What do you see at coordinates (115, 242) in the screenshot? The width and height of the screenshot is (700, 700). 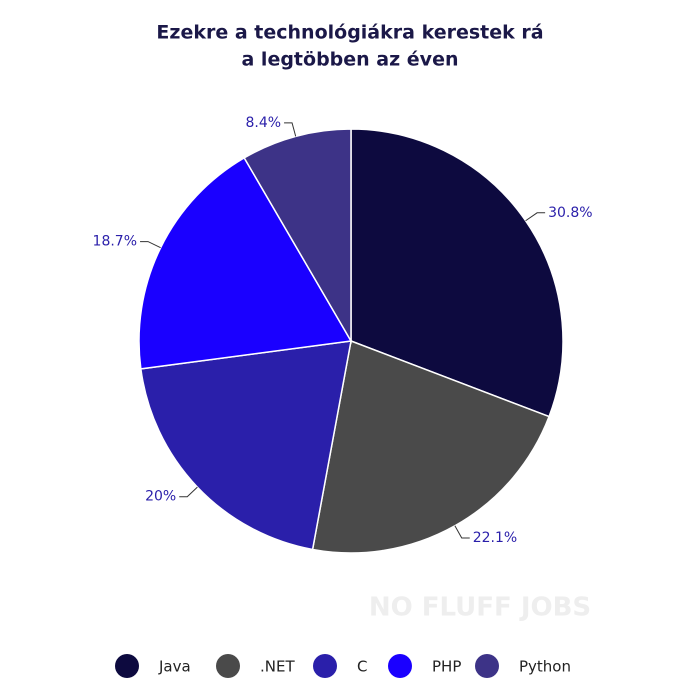 I see `data-label: 18.7%` at bounding box center [115, 242].